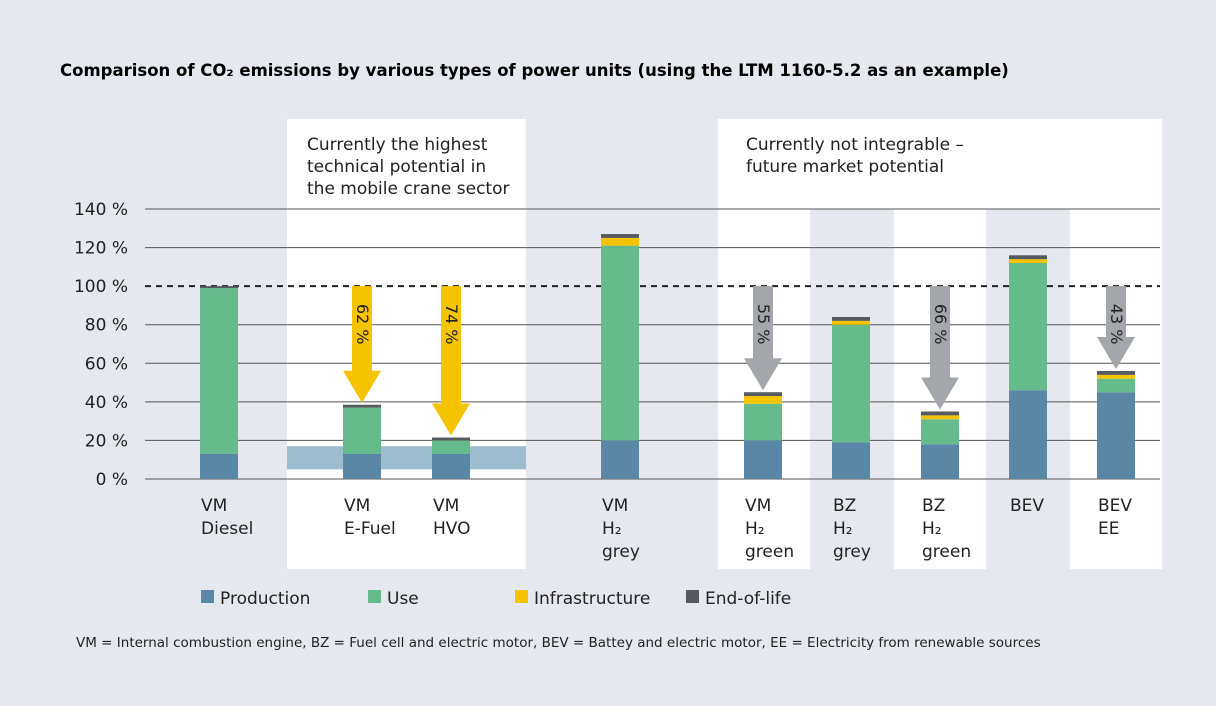 This screenshot has width=1216, height=706. What do you see at coordinates (748, 599) in the screenshot?
I see `legend-label-end-of-life: End-of-life` at bounding box center [748, 599].